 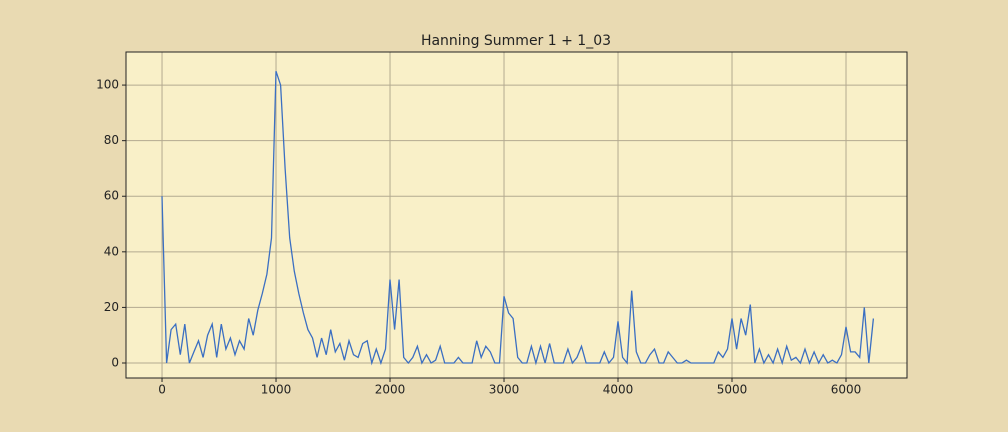 I want to click on y-tick-label: 40, so click(x=111, y=251).